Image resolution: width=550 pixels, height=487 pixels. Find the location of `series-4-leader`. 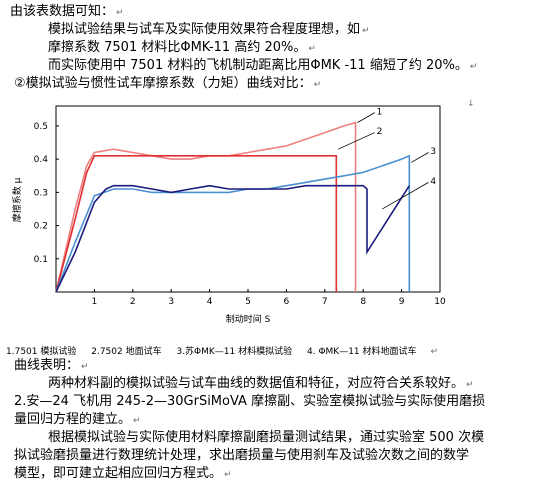

series-4-leader is located at coordinates (405, 196).